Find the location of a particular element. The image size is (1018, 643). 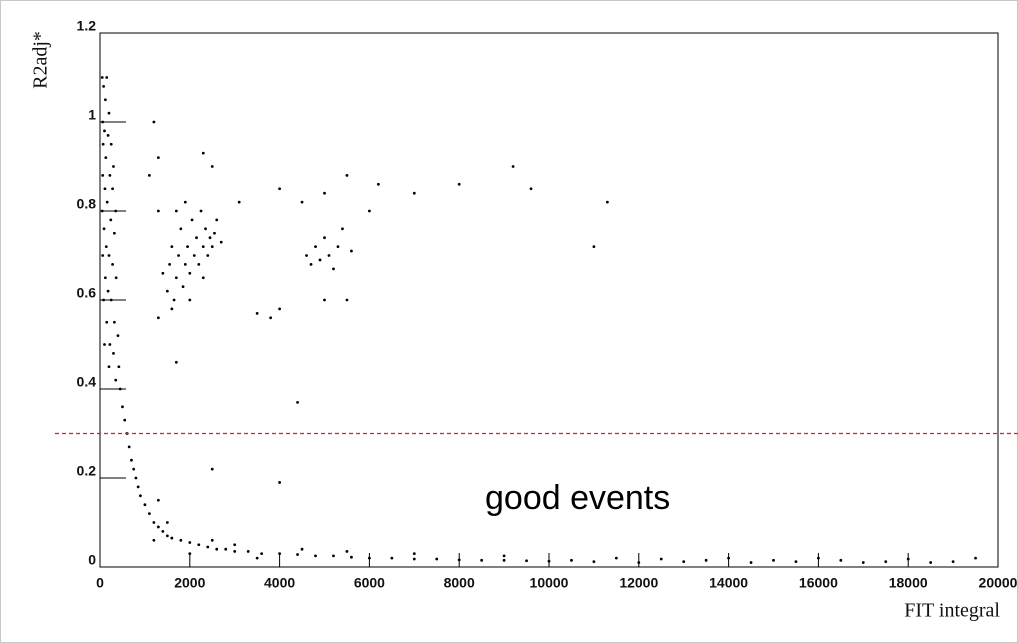

x-axis-label: FIT integral is located at coordinates (952, 611).